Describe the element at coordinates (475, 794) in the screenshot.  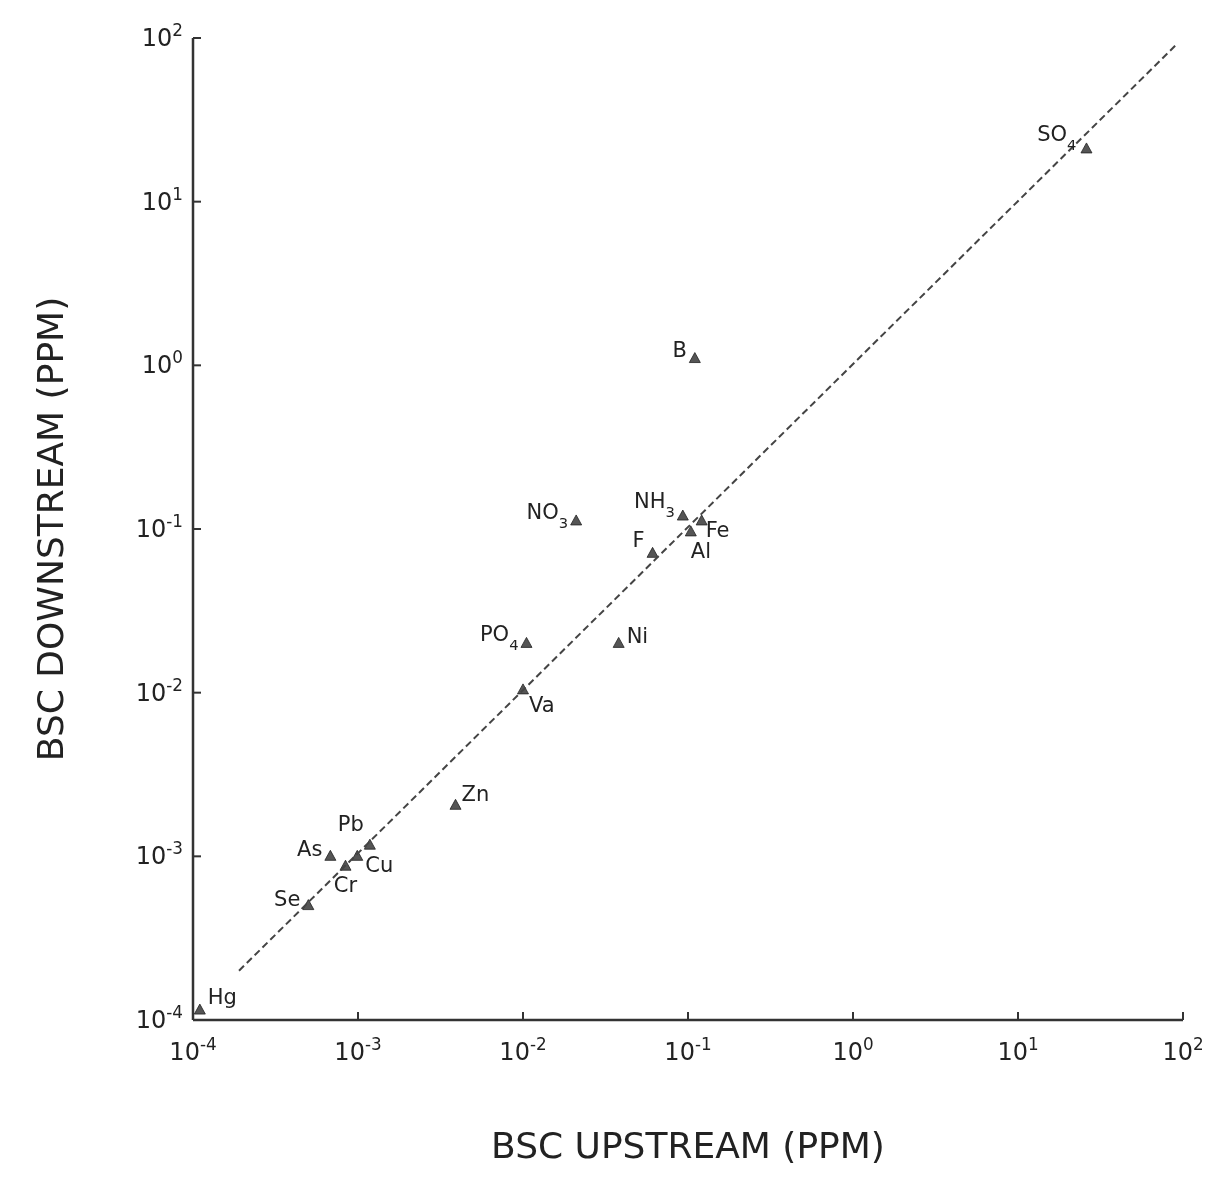
I see `annotation: Zn` at that location.